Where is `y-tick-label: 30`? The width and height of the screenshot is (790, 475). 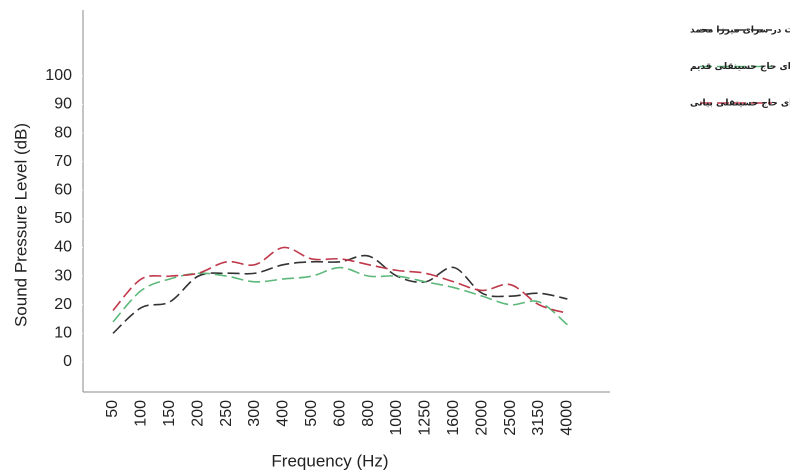 y-tick-label: 30 is located at coordinates (63, 275).